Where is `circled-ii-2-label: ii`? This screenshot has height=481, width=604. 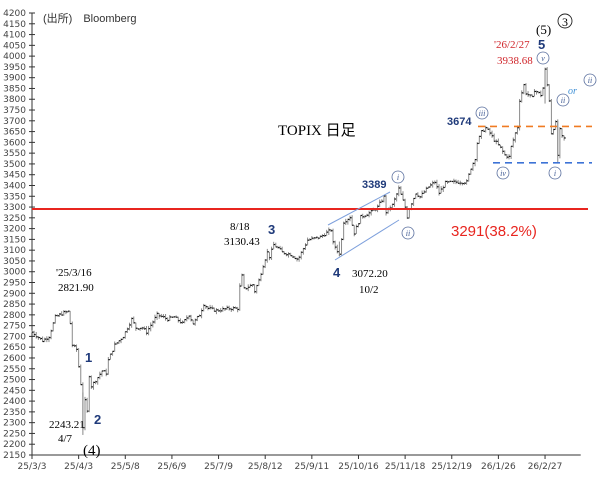 circled-ii-2-label: ii is located at coordinates (563, 100).